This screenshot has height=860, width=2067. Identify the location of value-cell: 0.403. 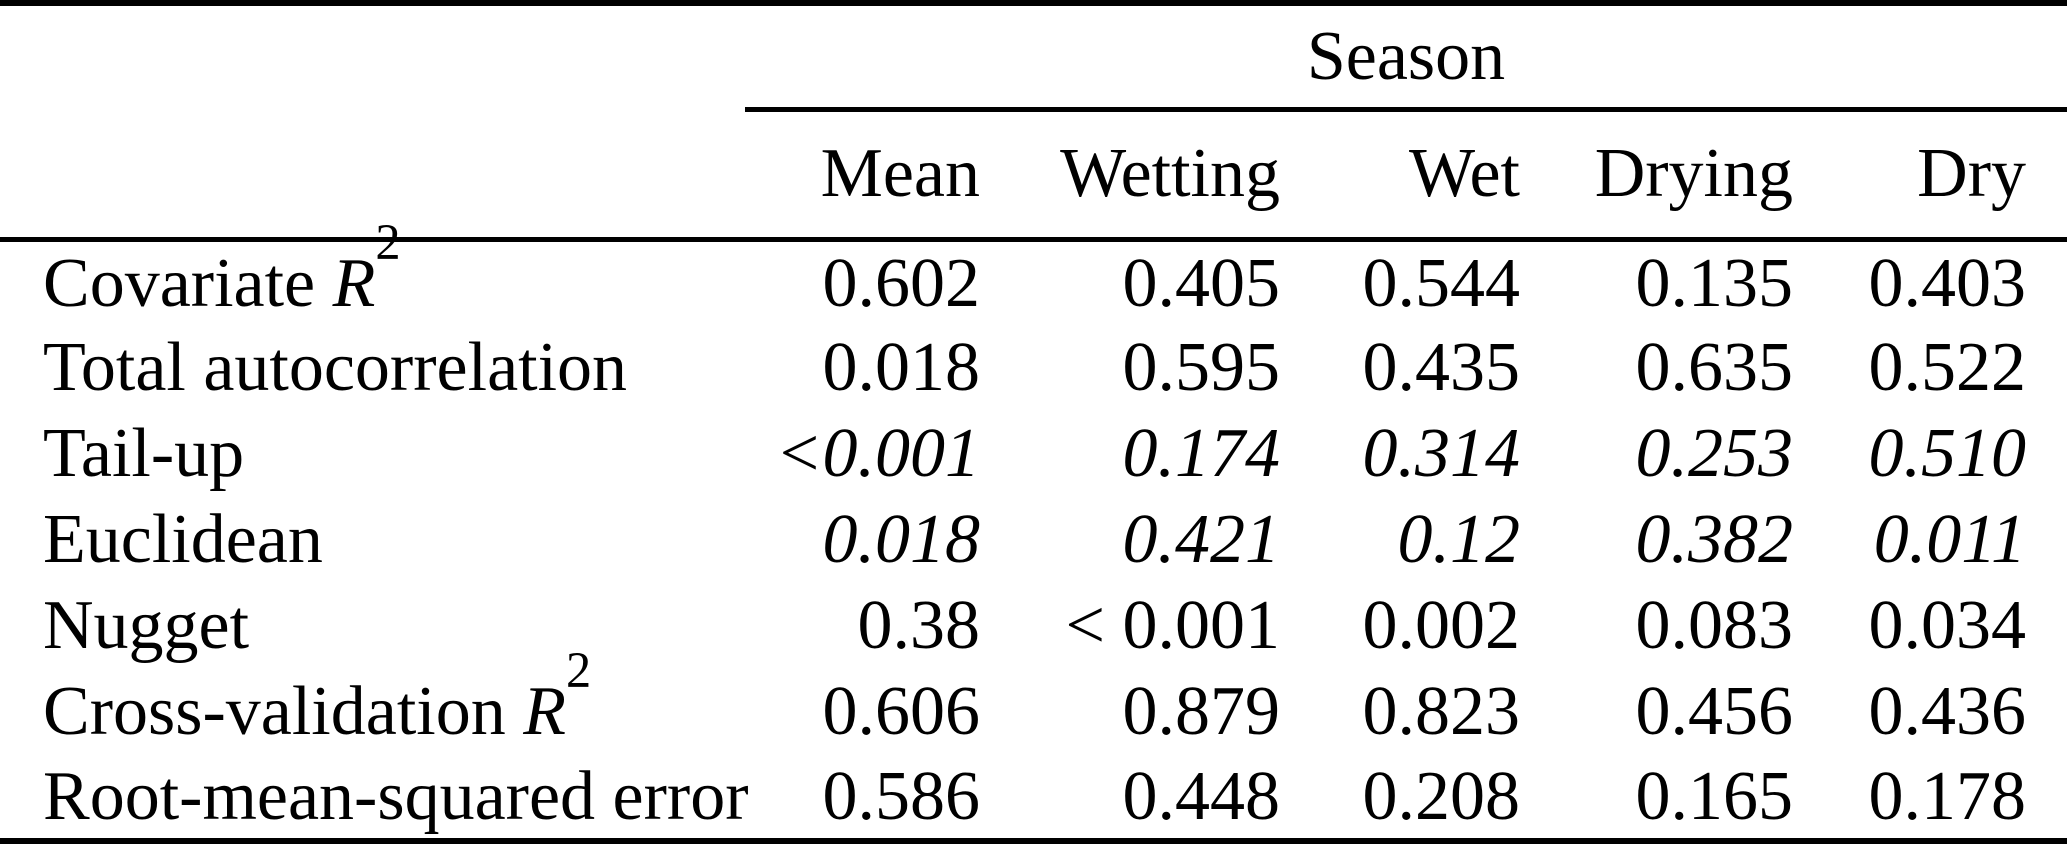
(1947, 283).